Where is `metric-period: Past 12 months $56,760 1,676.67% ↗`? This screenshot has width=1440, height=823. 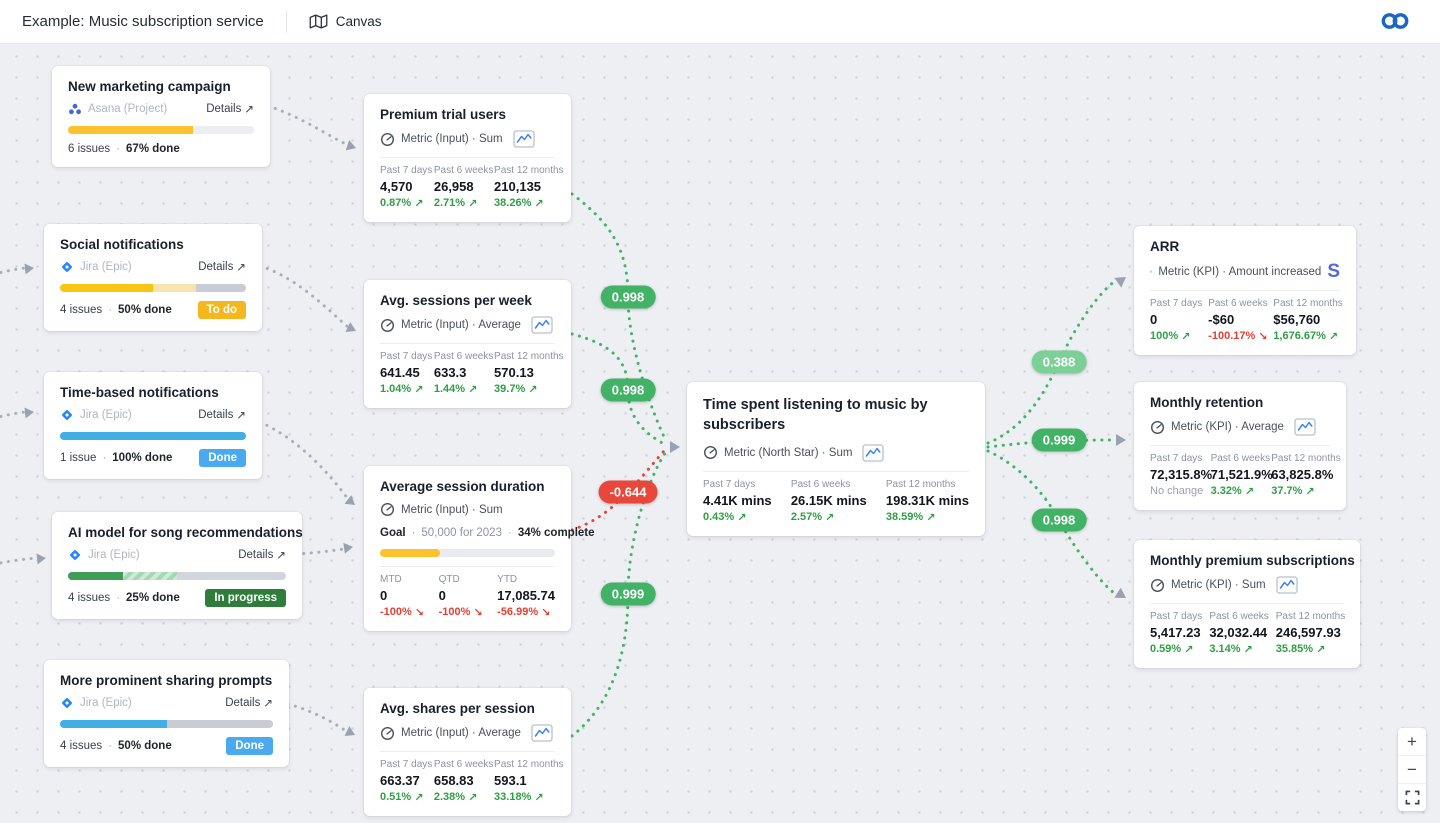
metric-period: Past 12 months $56,760 1,676.67% ↗ is located at coordinates (1308, 320).